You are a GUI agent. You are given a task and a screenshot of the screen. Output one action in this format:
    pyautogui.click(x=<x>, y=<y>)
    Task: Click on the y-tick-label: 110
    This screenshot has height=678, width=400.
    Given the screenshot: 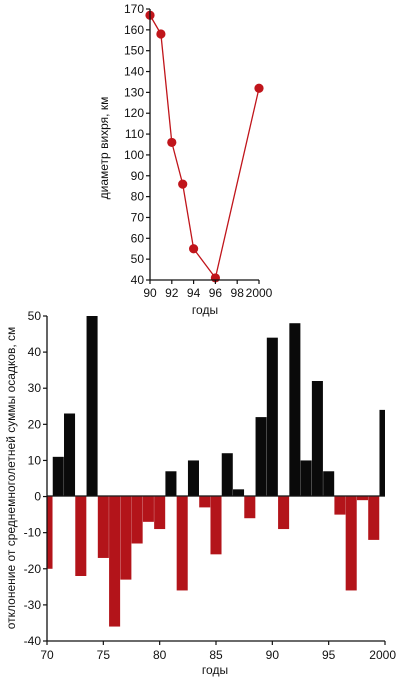 What is the action you would take?
    pyautogui.click(x=134, y=134)
    